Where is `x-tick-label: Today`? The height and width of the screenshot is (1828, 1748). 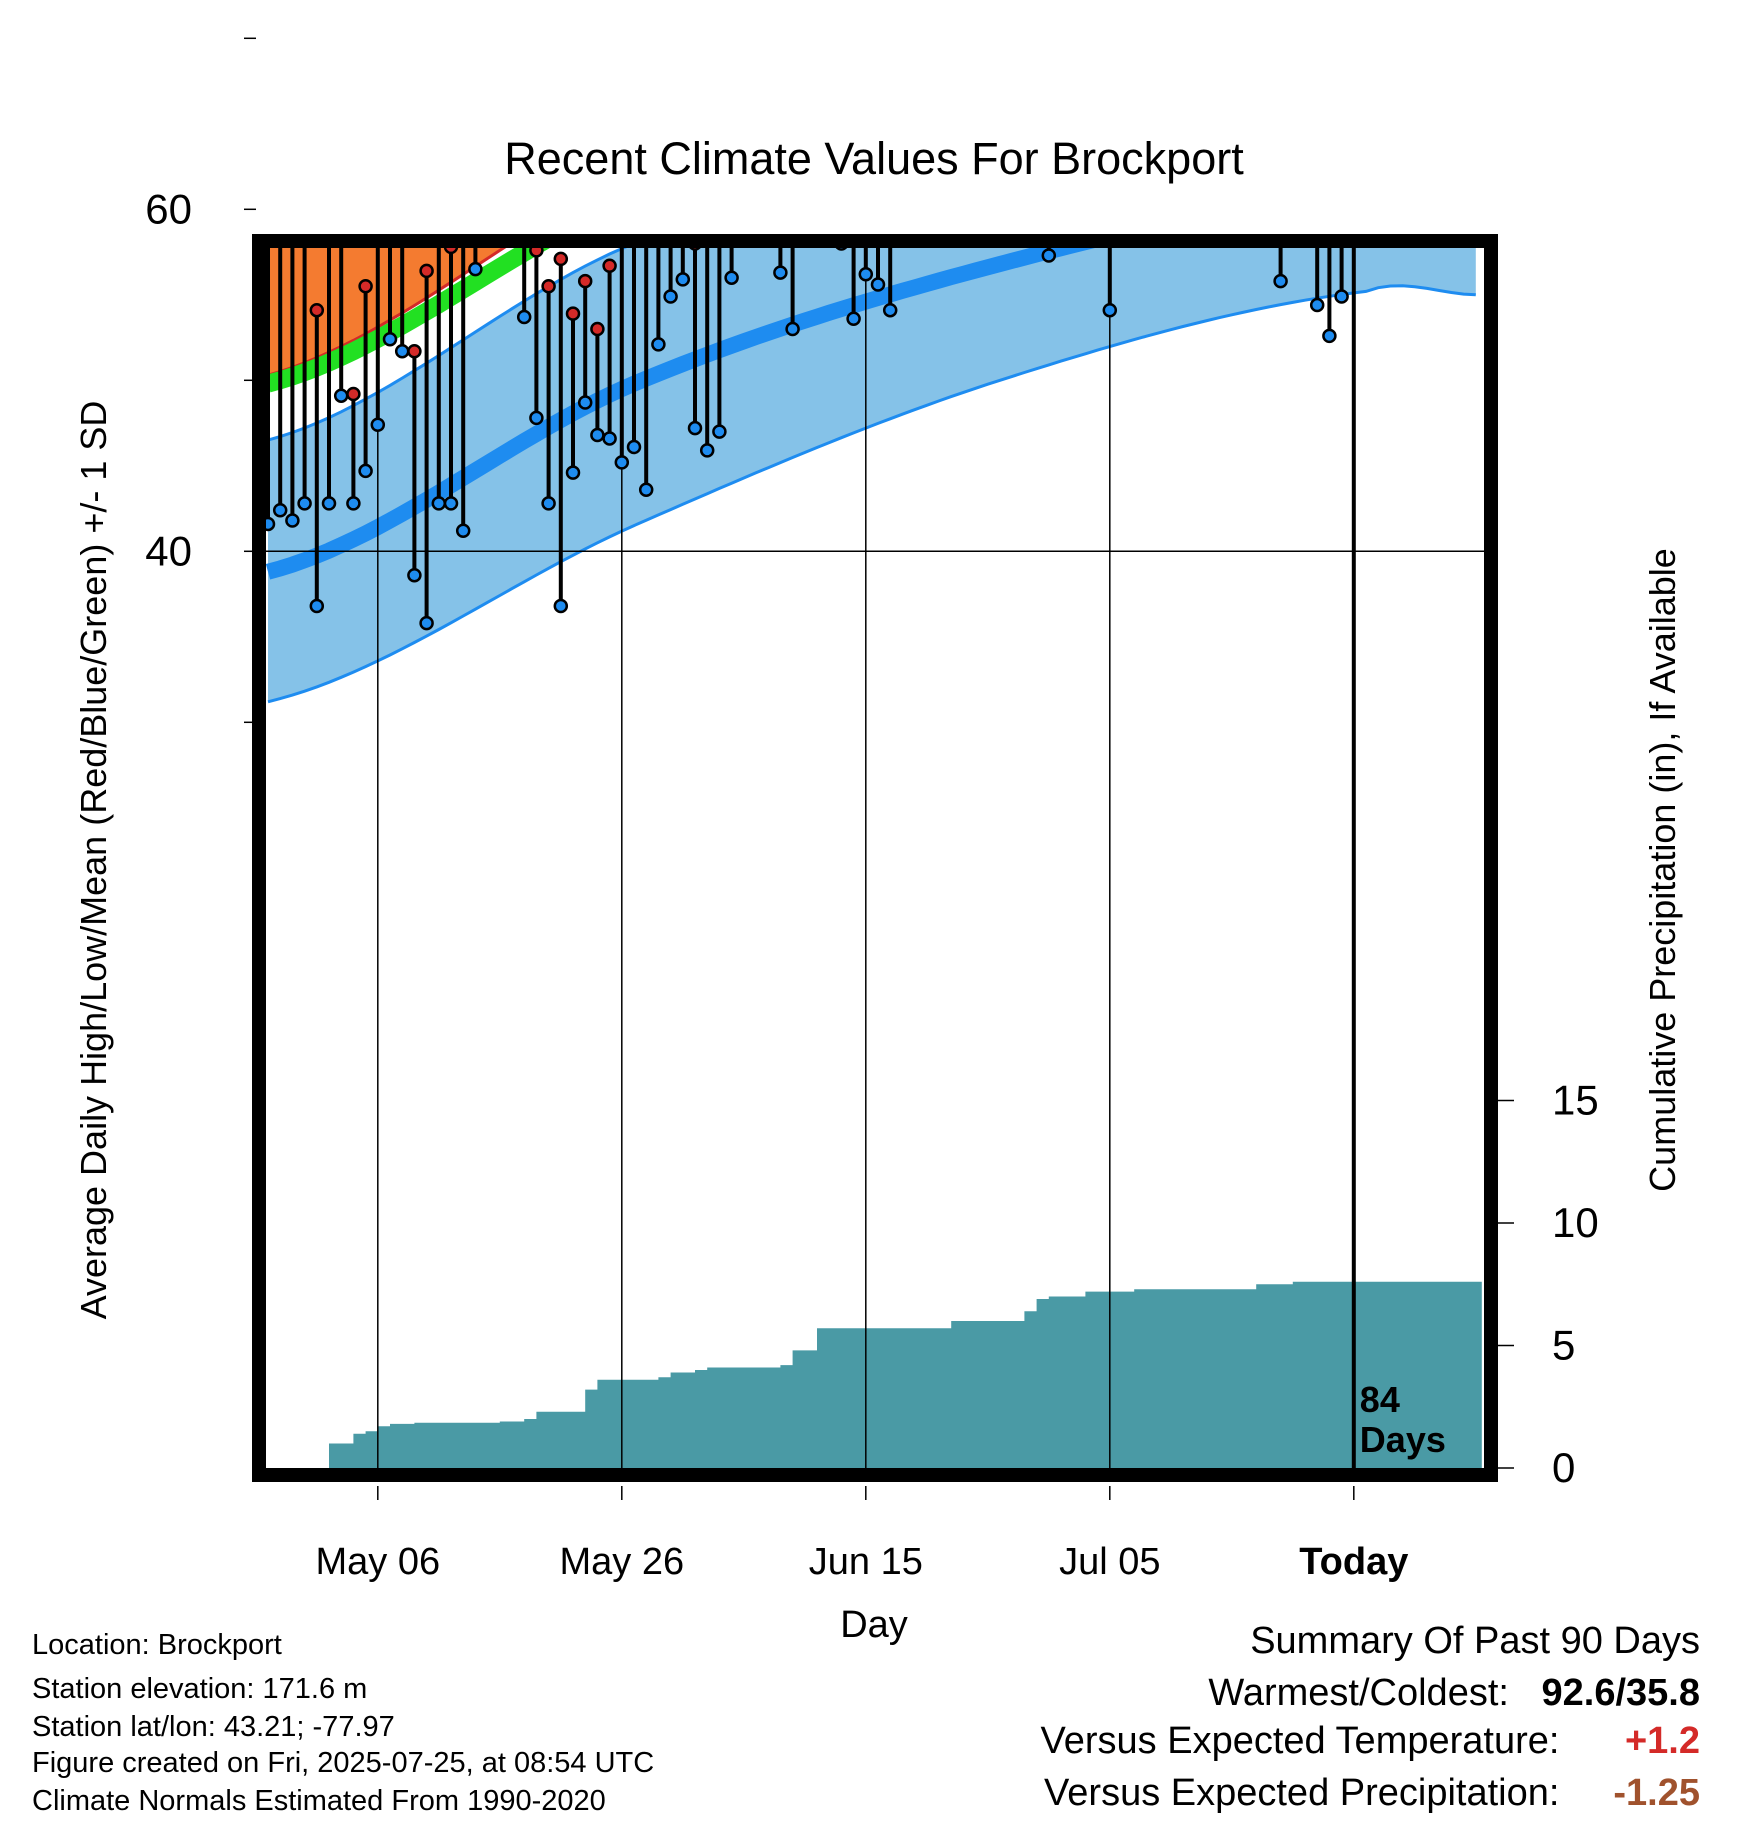
x-tick-label: Today is located at coordinates (1353, 1562).